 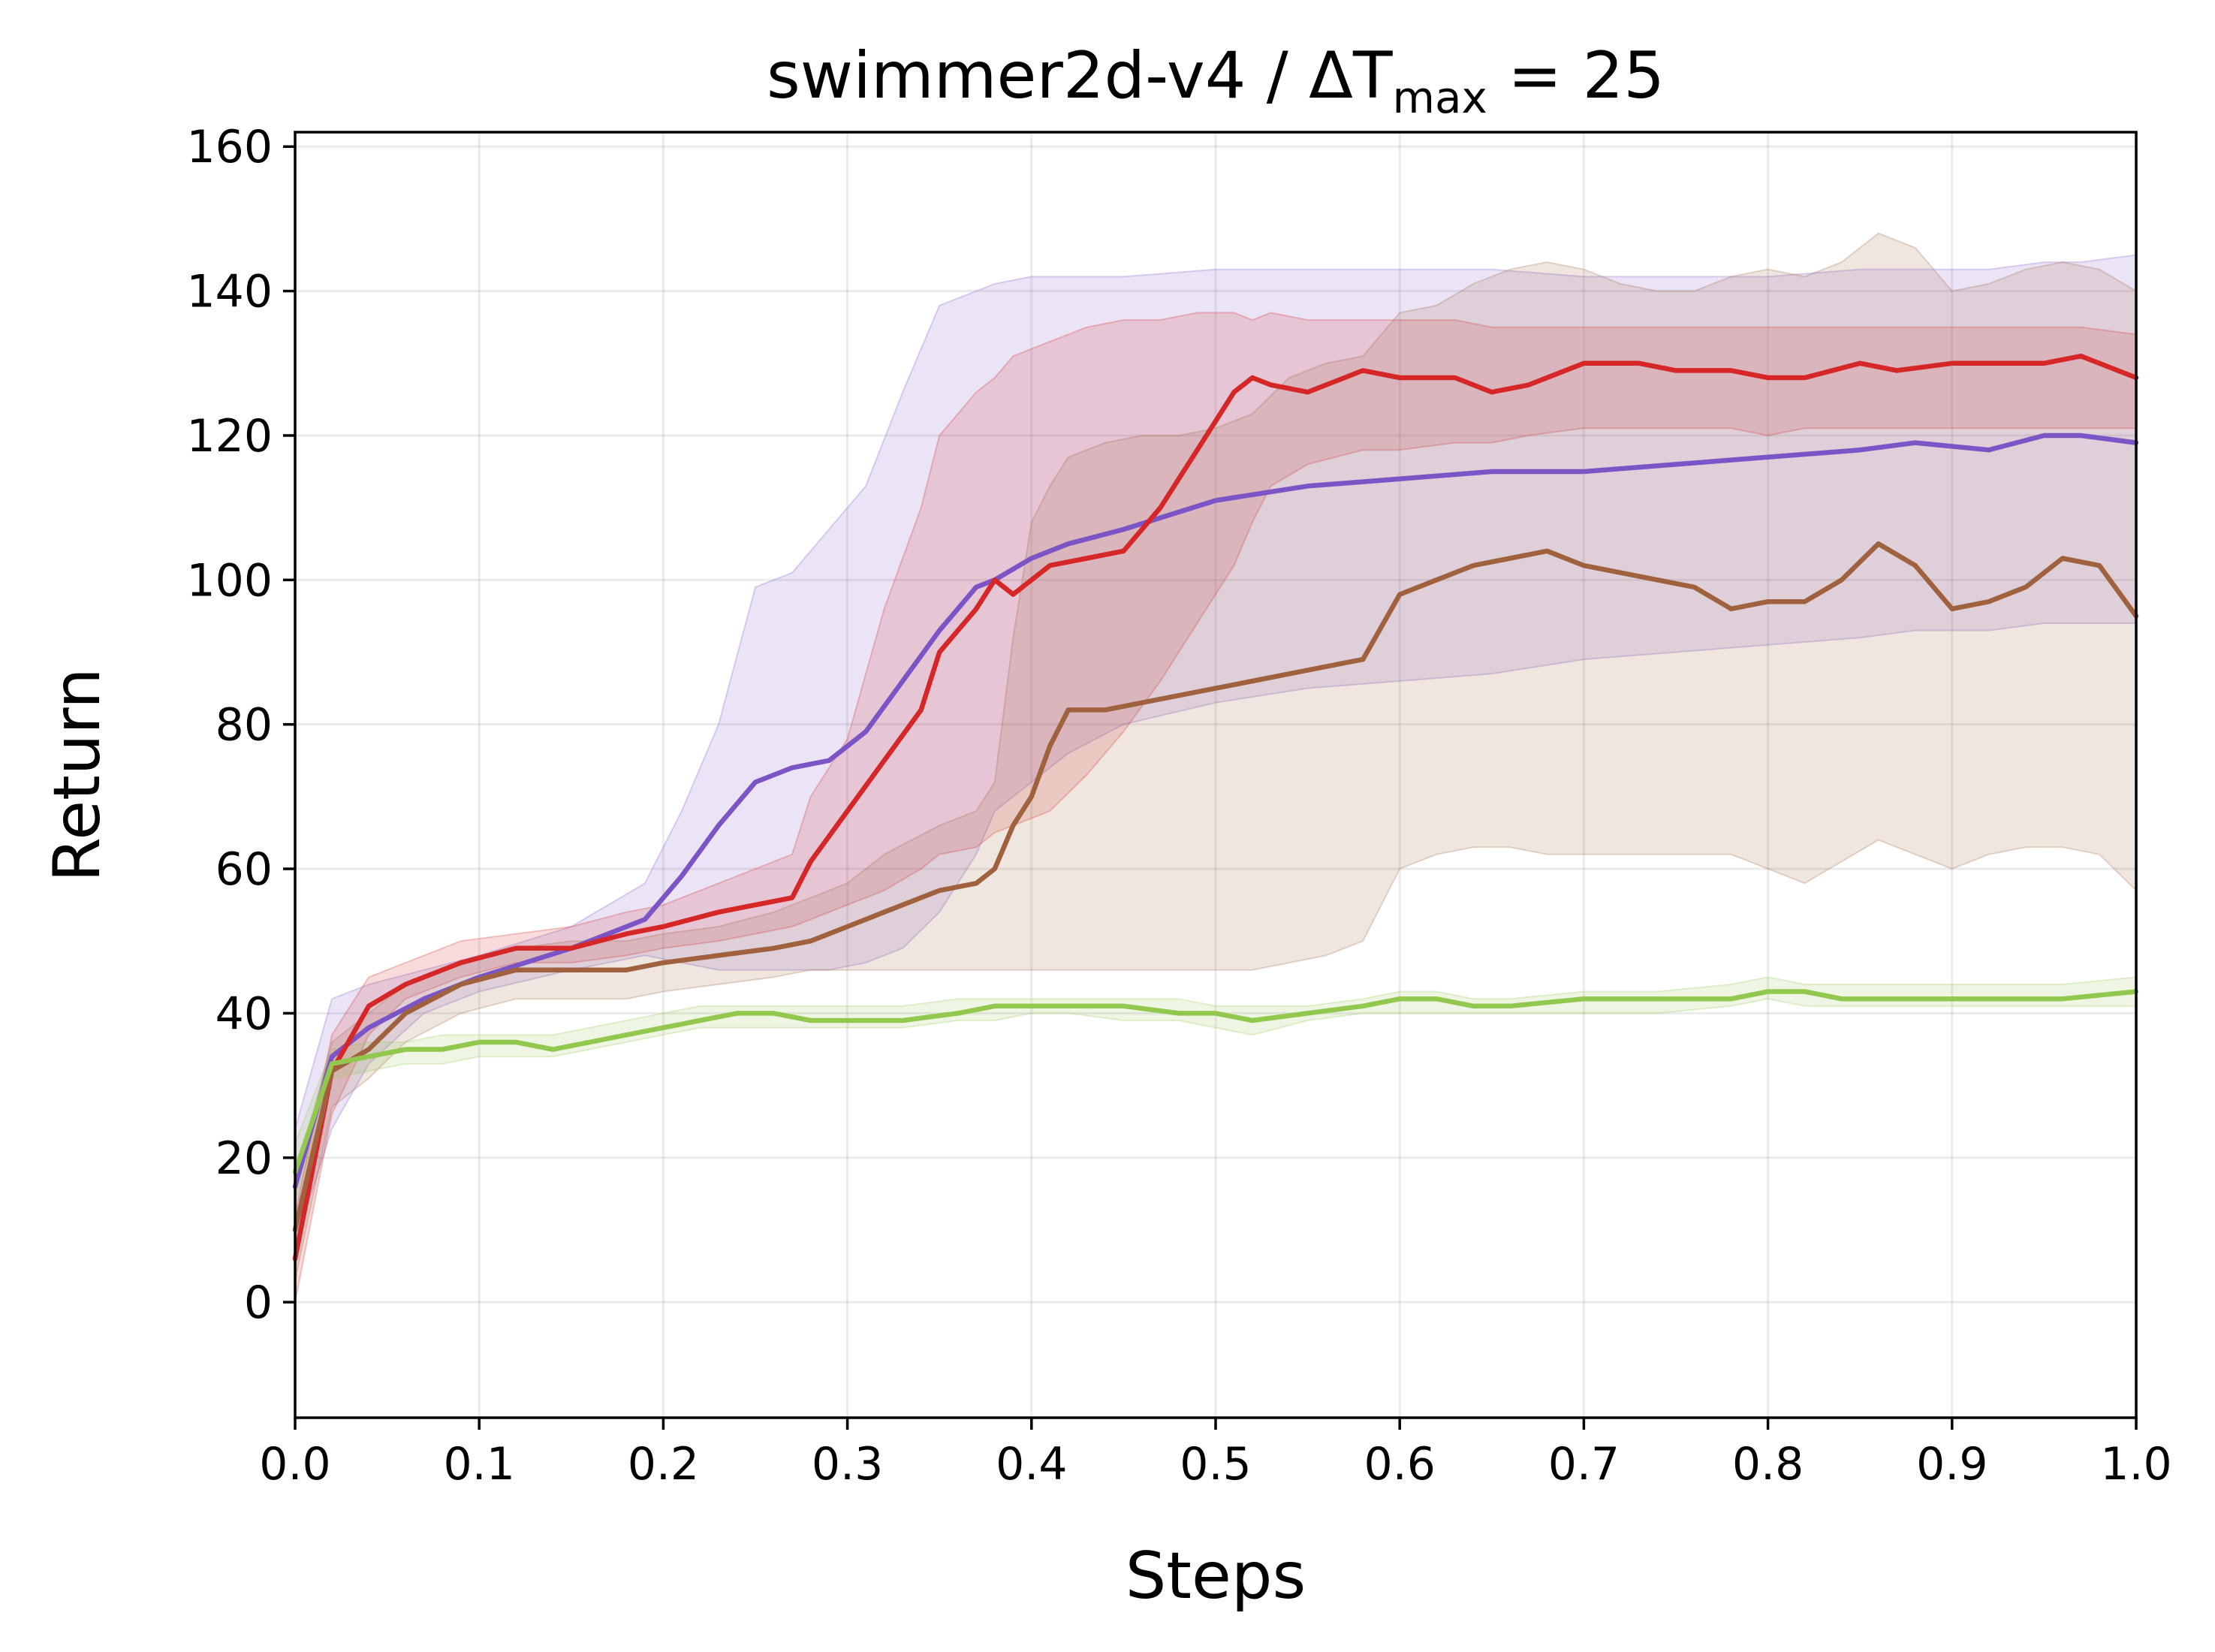 What do you see at coordinates (230, 580) in the screenshot?
I see `y-tick-label: 100` at bounding box center [230, 580].